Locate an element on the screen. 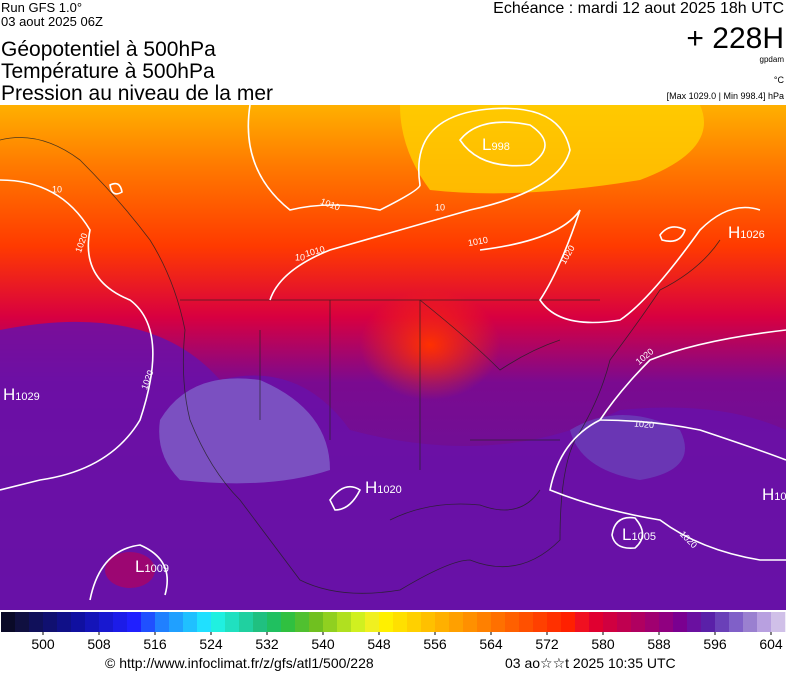  colorbar-label: 564 is located at coordinates (491, 644).